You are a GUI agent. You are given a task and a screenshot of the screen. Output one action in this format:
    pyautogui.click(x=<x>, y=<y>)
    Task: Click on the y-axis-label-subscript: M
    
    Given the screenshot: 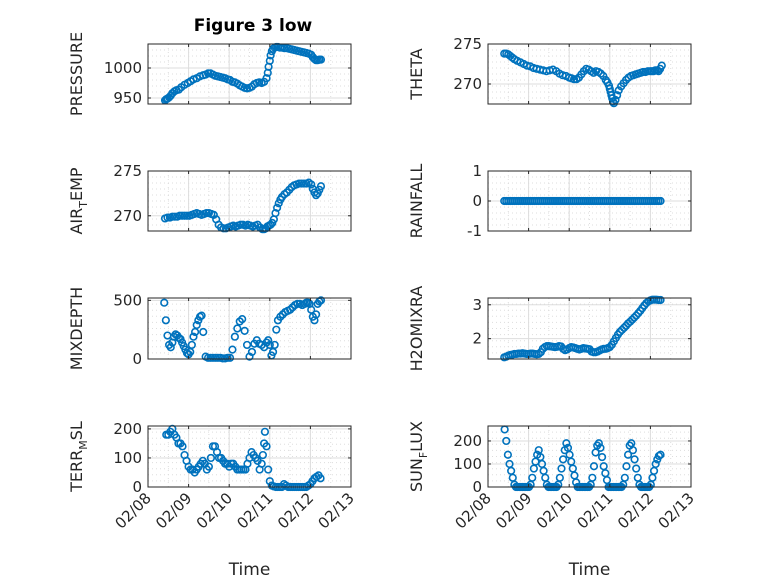 What is the action you would take?
    pyautogui.click(x=83, y=445)
    